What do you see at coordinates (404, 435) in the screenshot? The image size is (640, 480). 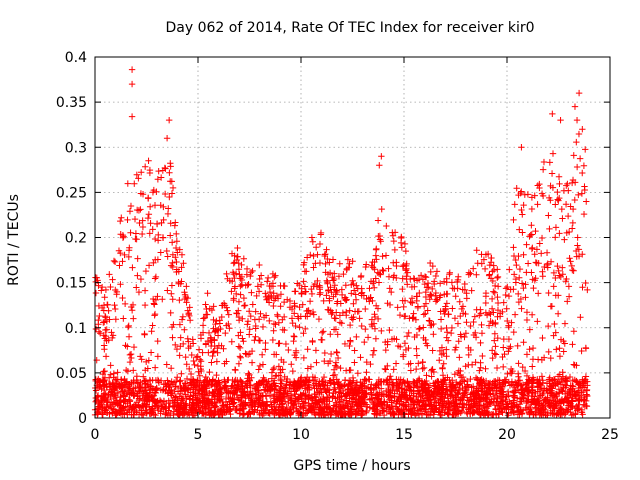 I see `x-tick-label: 15` at bounding box center [404, 435].